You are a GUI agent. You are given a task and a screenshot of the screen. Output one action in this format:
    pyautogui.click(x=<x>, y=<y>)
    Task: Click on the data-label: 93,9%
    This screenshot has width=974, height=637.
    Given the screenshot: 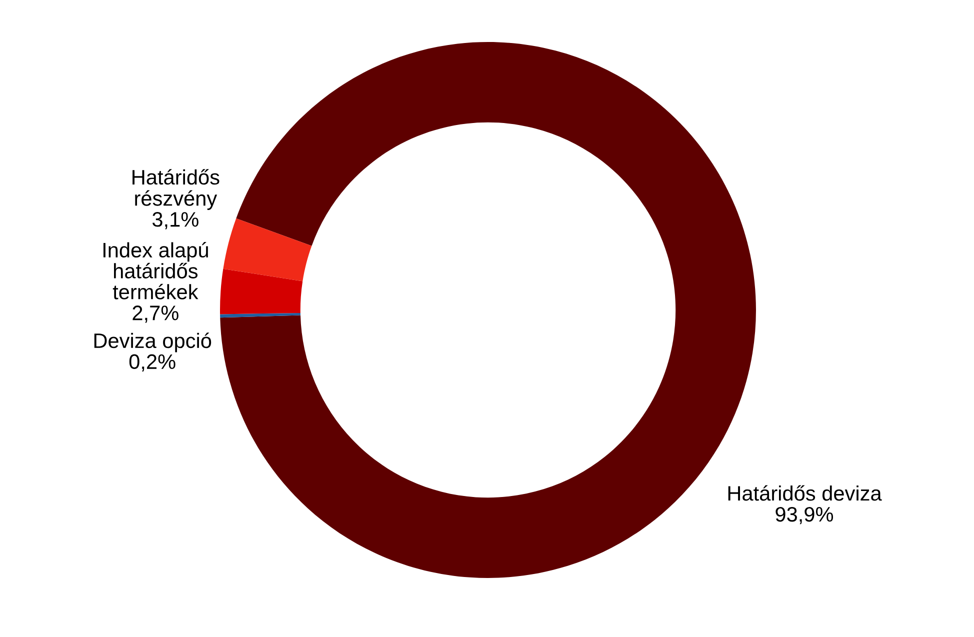 What is the action you would take?
    pyautogui.click(x=805, y=515)
    